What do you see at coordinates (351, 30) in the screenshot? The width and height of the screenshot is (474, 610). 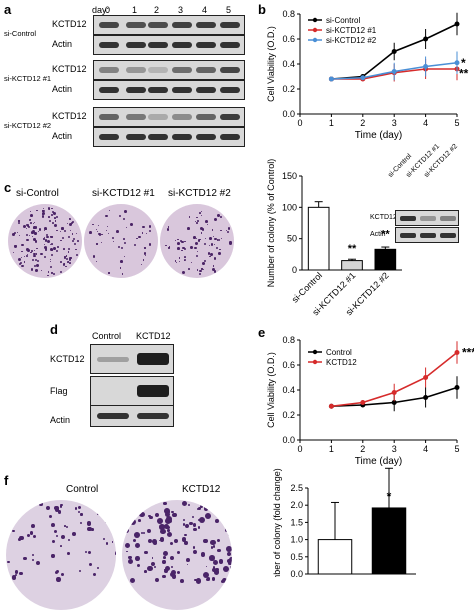 I see `legend-entry: si-KCTD12 #1` at bounding box center [351, 30].